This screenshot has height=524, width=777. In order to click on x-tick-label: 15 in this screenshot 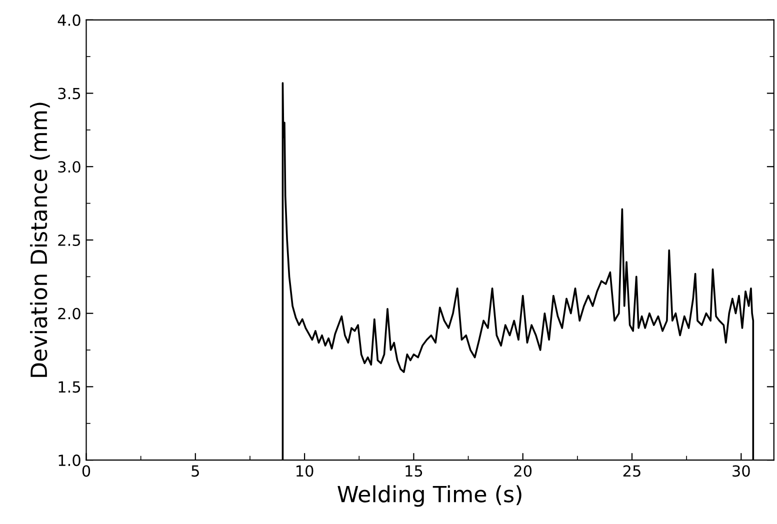, I will do `click(414, 471)`.